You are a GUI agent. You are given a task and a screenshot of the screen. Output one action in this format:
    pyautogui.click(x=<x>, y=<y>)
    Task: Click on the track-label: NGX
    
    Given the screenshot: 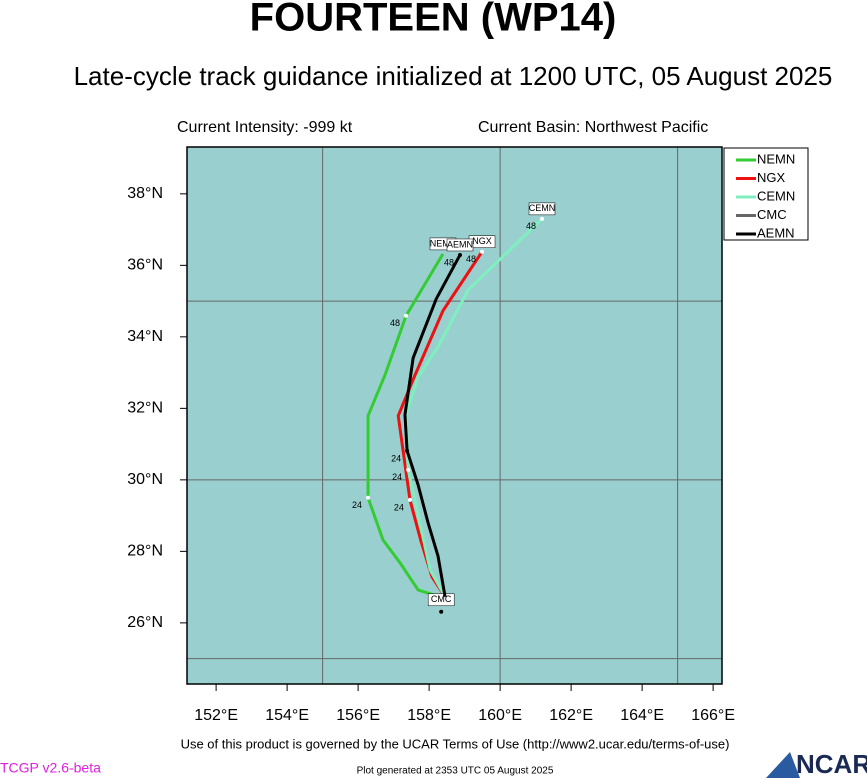 What is the action you would take?
    pyautogui.click(x=482, y=241)
    